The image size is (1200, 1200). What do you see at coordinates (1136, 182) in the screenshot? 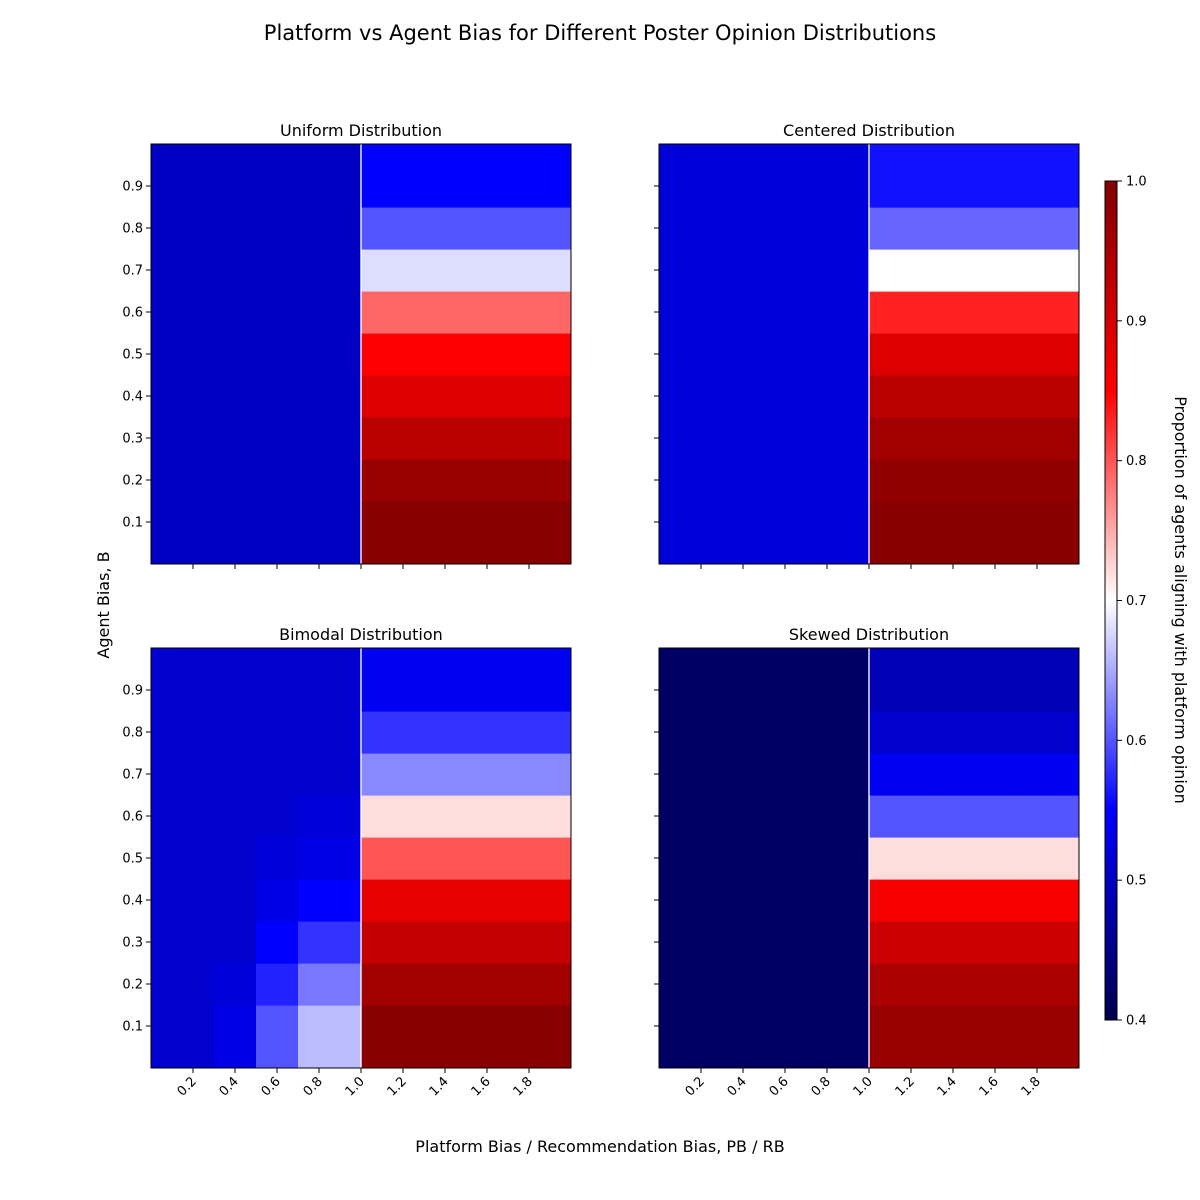
I see `colorbar-tick-label: 1.0` at bounding box center [1136, 182].